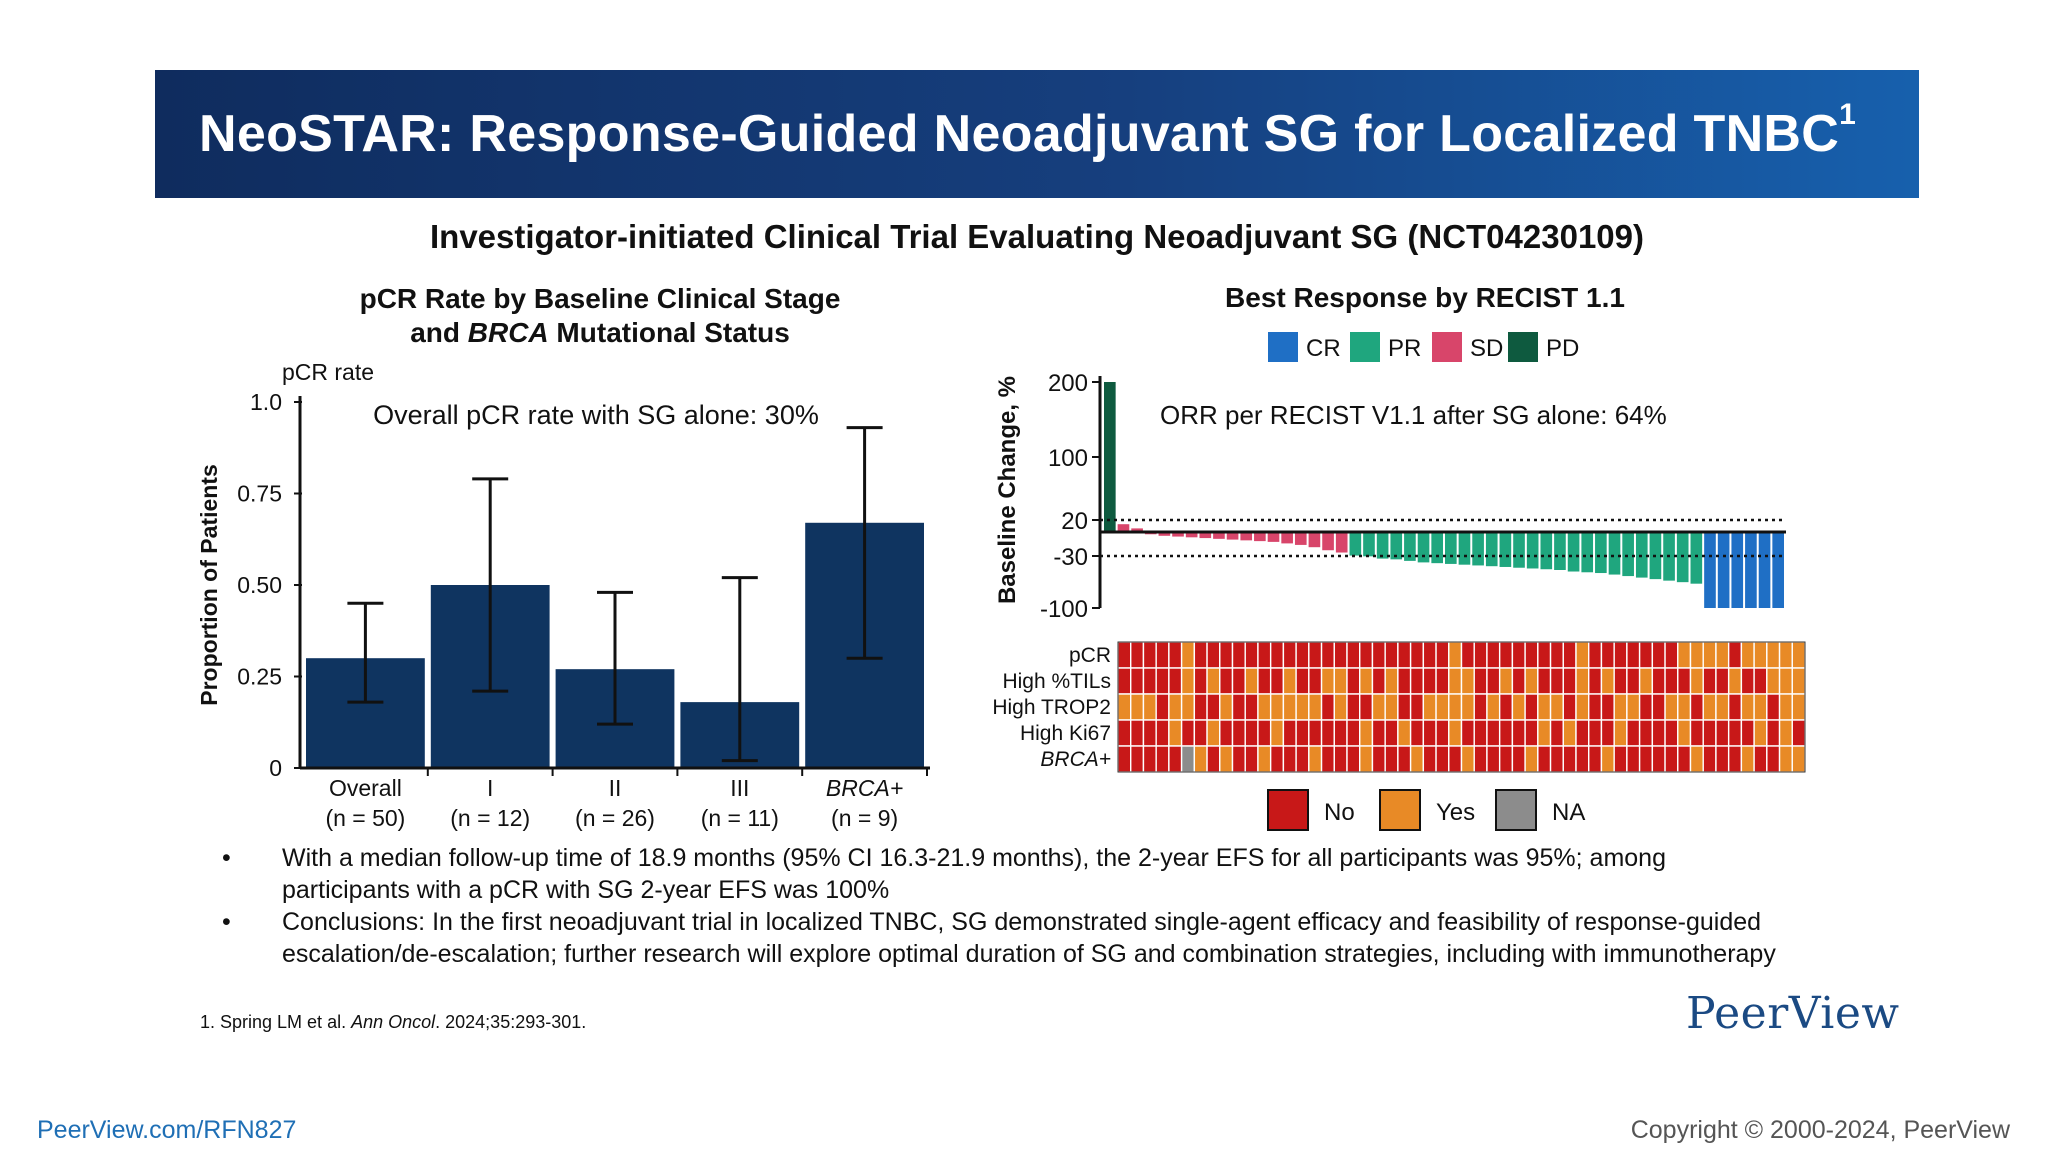 The width and height of the screenshot is (2048, 1152). What do you see at coordinates (1413, 415) in the screenshot?
I see `chart-annotation: ORR per RECIST V1.1 after SG alone: 64%` at bounding box center [1413, 415].